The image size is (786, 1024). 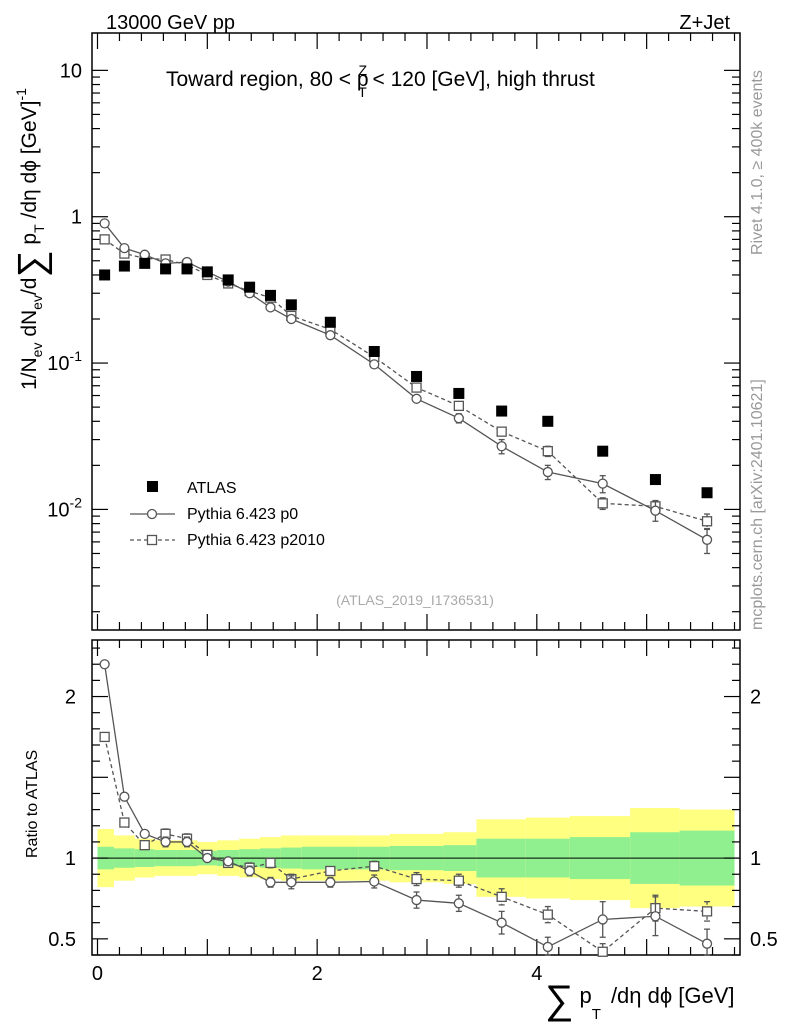 I want to click on legend-marker-p0, so click(x=152, y=514).